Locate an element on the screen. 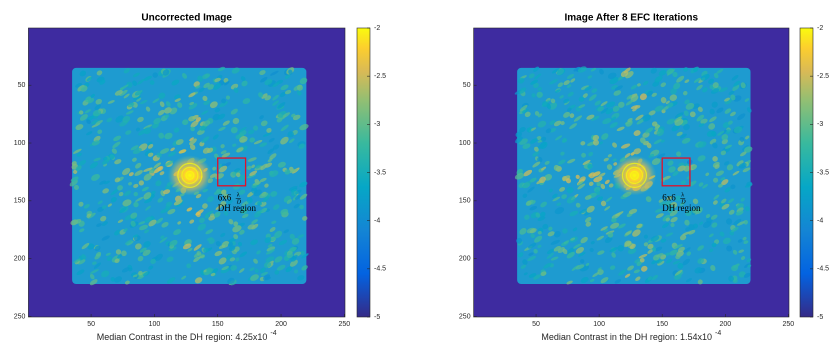 This screenshot has height=358, width=830. dh-region-box is located at coordinates (676, 172).